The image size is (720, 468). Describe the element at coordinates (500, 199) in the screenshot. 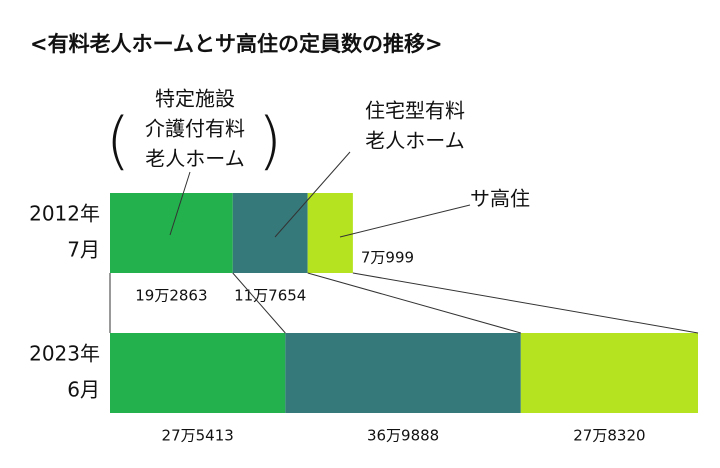

I see `legend-label: サ高住` at that location.